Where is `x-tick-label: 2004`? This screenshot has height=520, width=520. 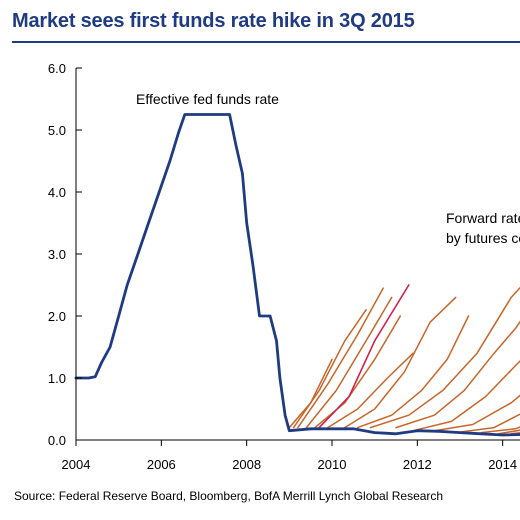
x-tick-label: 2004 is located at coordinates (76, 464).